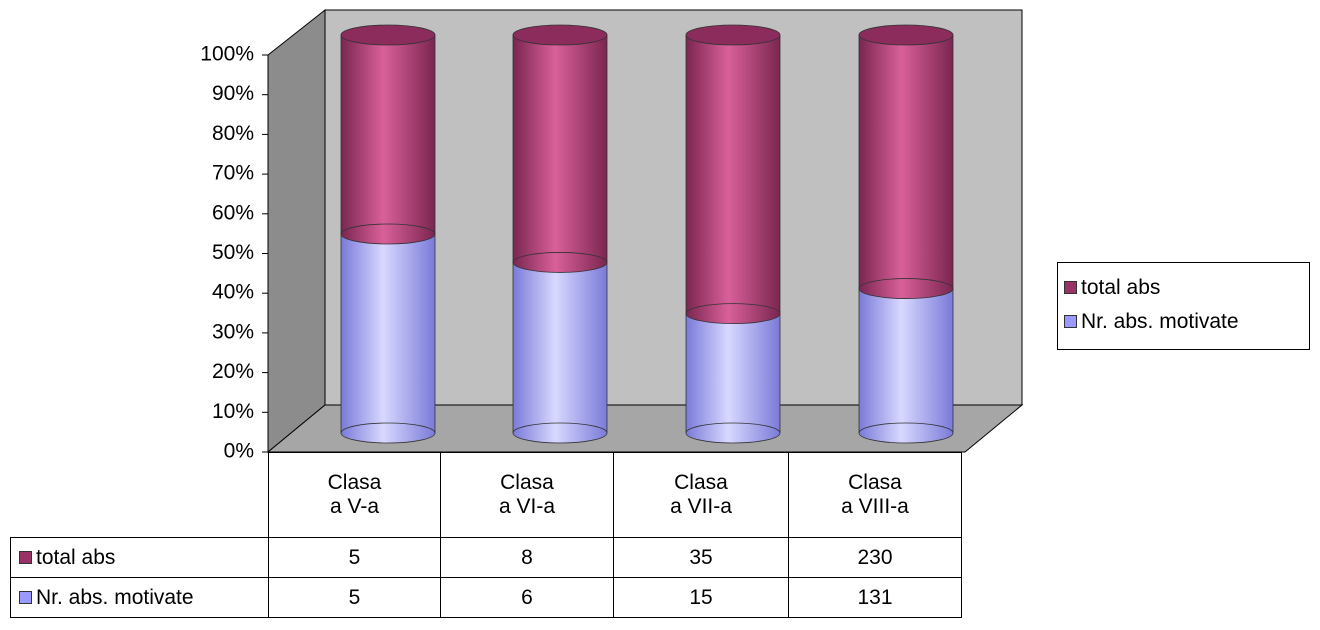  I want to click on row-label: Nr. abs. motivate, so click(115, 597).